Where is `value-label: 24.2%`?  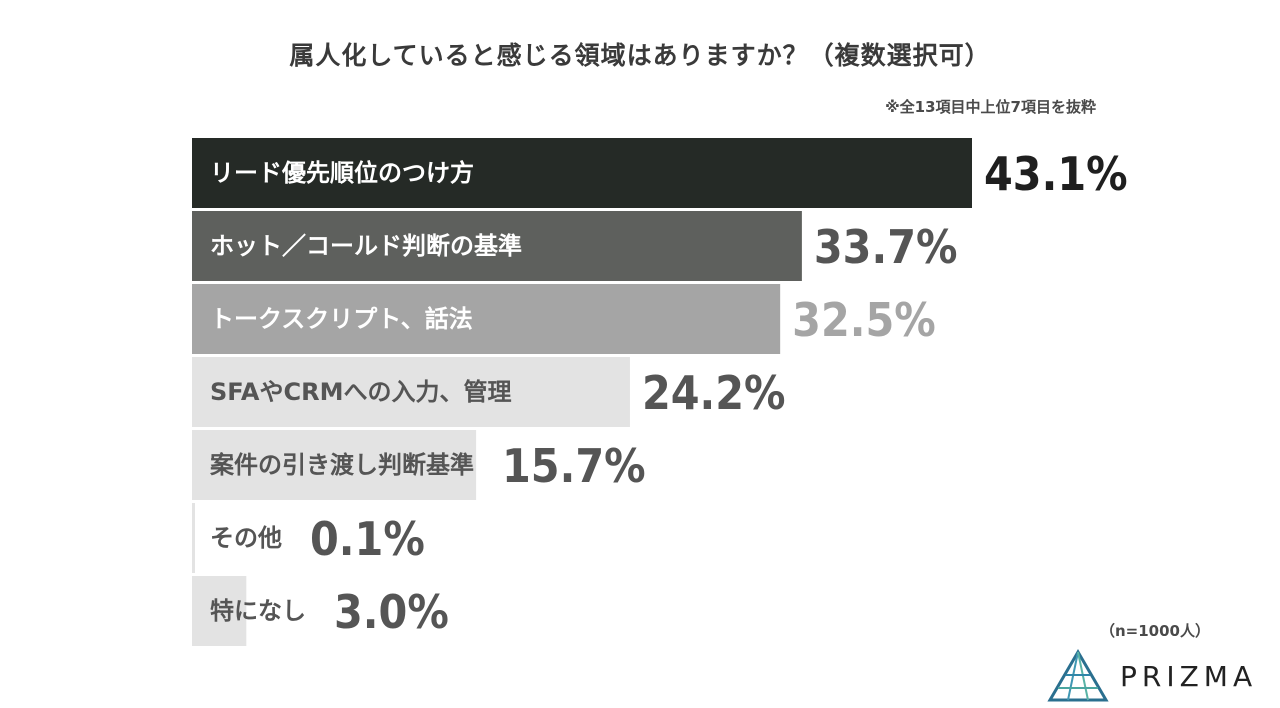
value-label: 24.2% is located at coordinates (714, 393).